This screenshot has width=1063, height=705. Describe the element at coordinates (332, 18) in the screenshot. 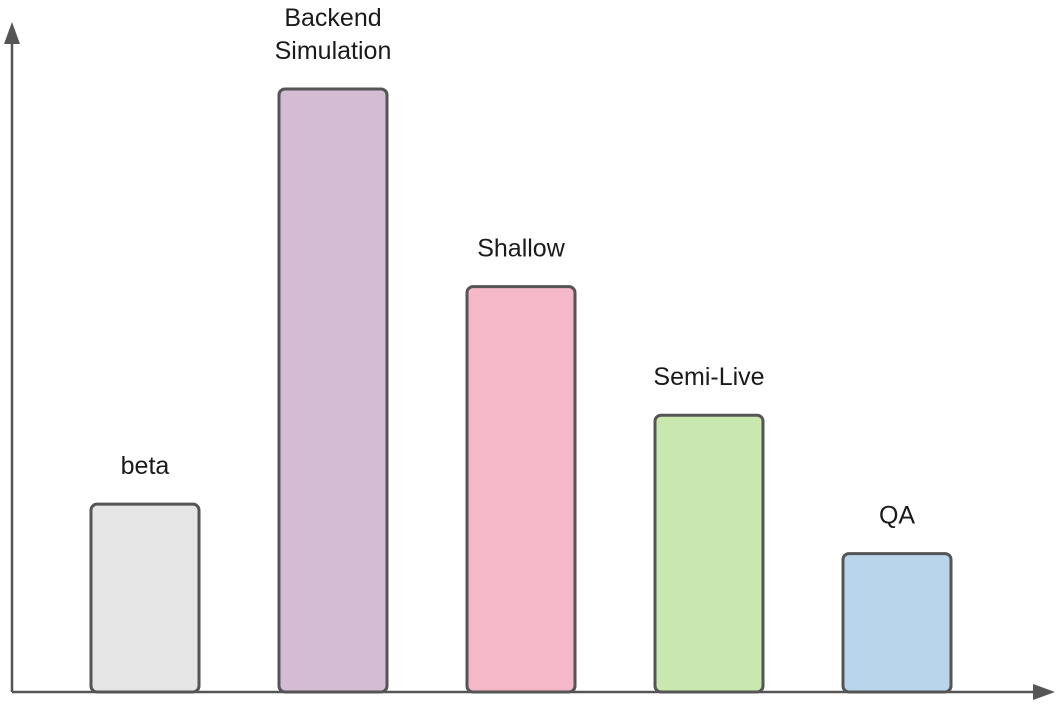

I see `bar-label-line: Backend` at that location.